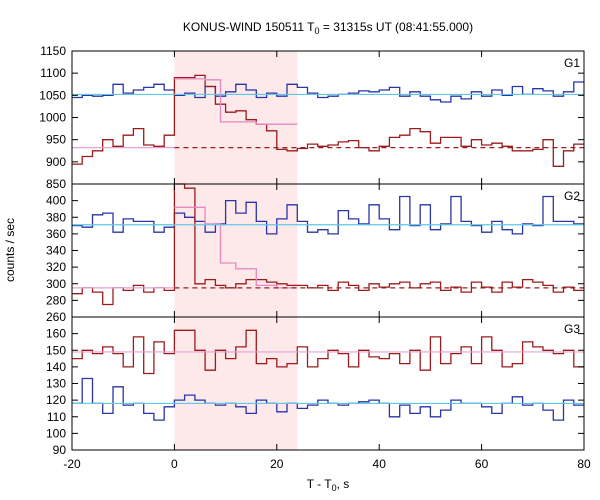 Image resolution: width=600 pixels, height=500 pixels. I want to click on x-tick-label: 80, so click(584, 464).